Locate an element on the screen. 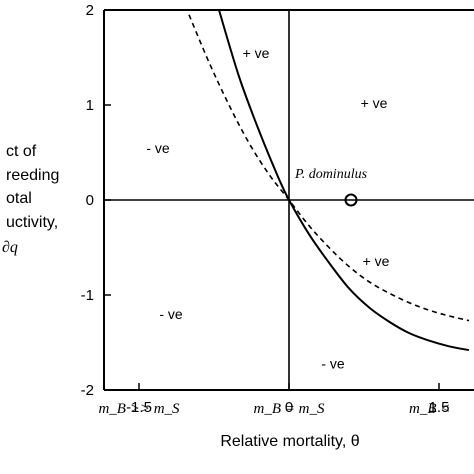 This screenshot has height=474, width=474. y-tick-label: 2 is located at coordinates (90, 10).